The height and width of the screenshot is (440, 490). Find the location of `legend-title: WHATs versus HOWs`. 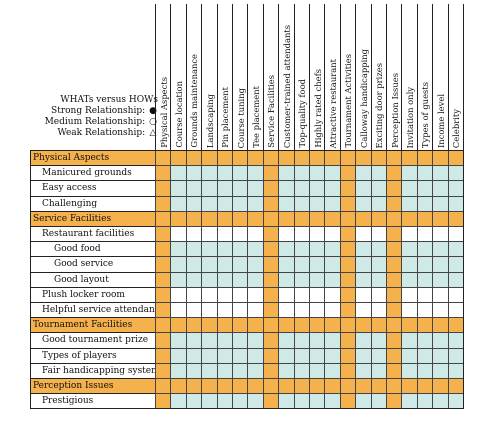

legend-title: WHATs versus HOWs is located at coordinates (109, 100).